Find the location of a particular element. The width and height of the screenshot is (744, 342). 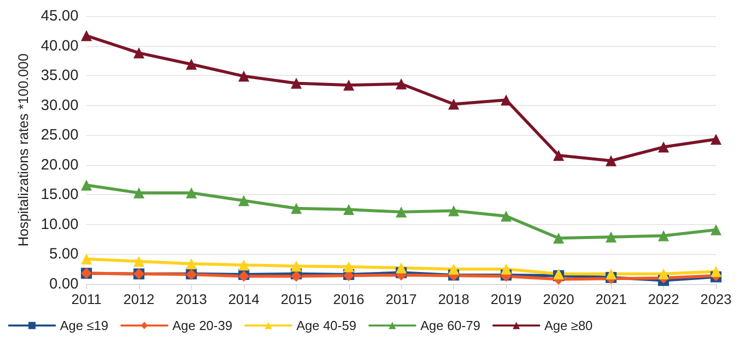

x-tick-label: 2017 is located at coordinates (401, 299).